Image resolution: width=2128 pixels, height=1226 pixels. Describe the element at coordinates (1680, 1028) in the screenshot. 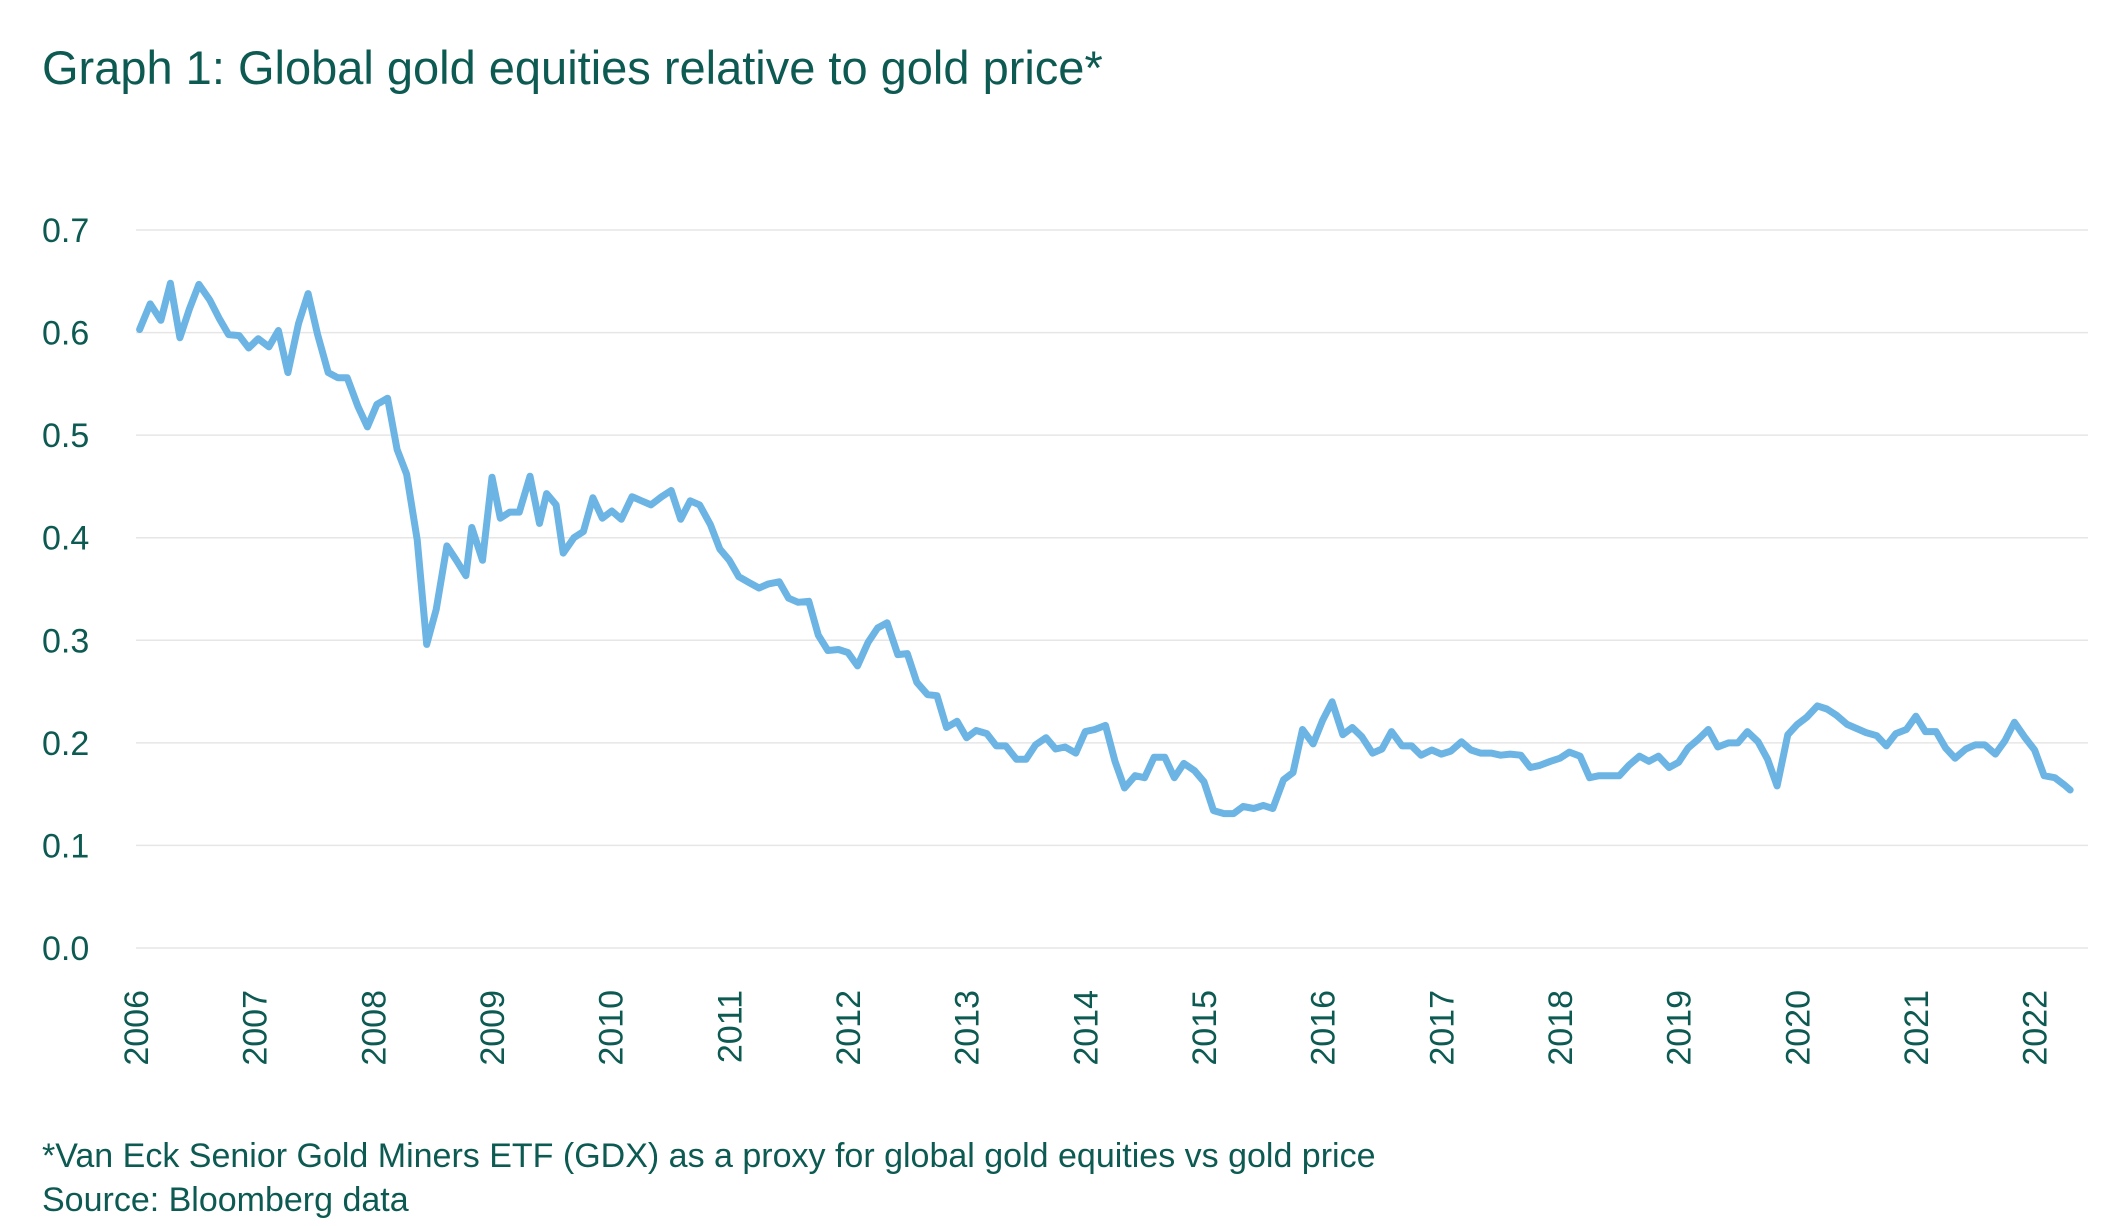

I see `x-tick-label: 2019` at that location.